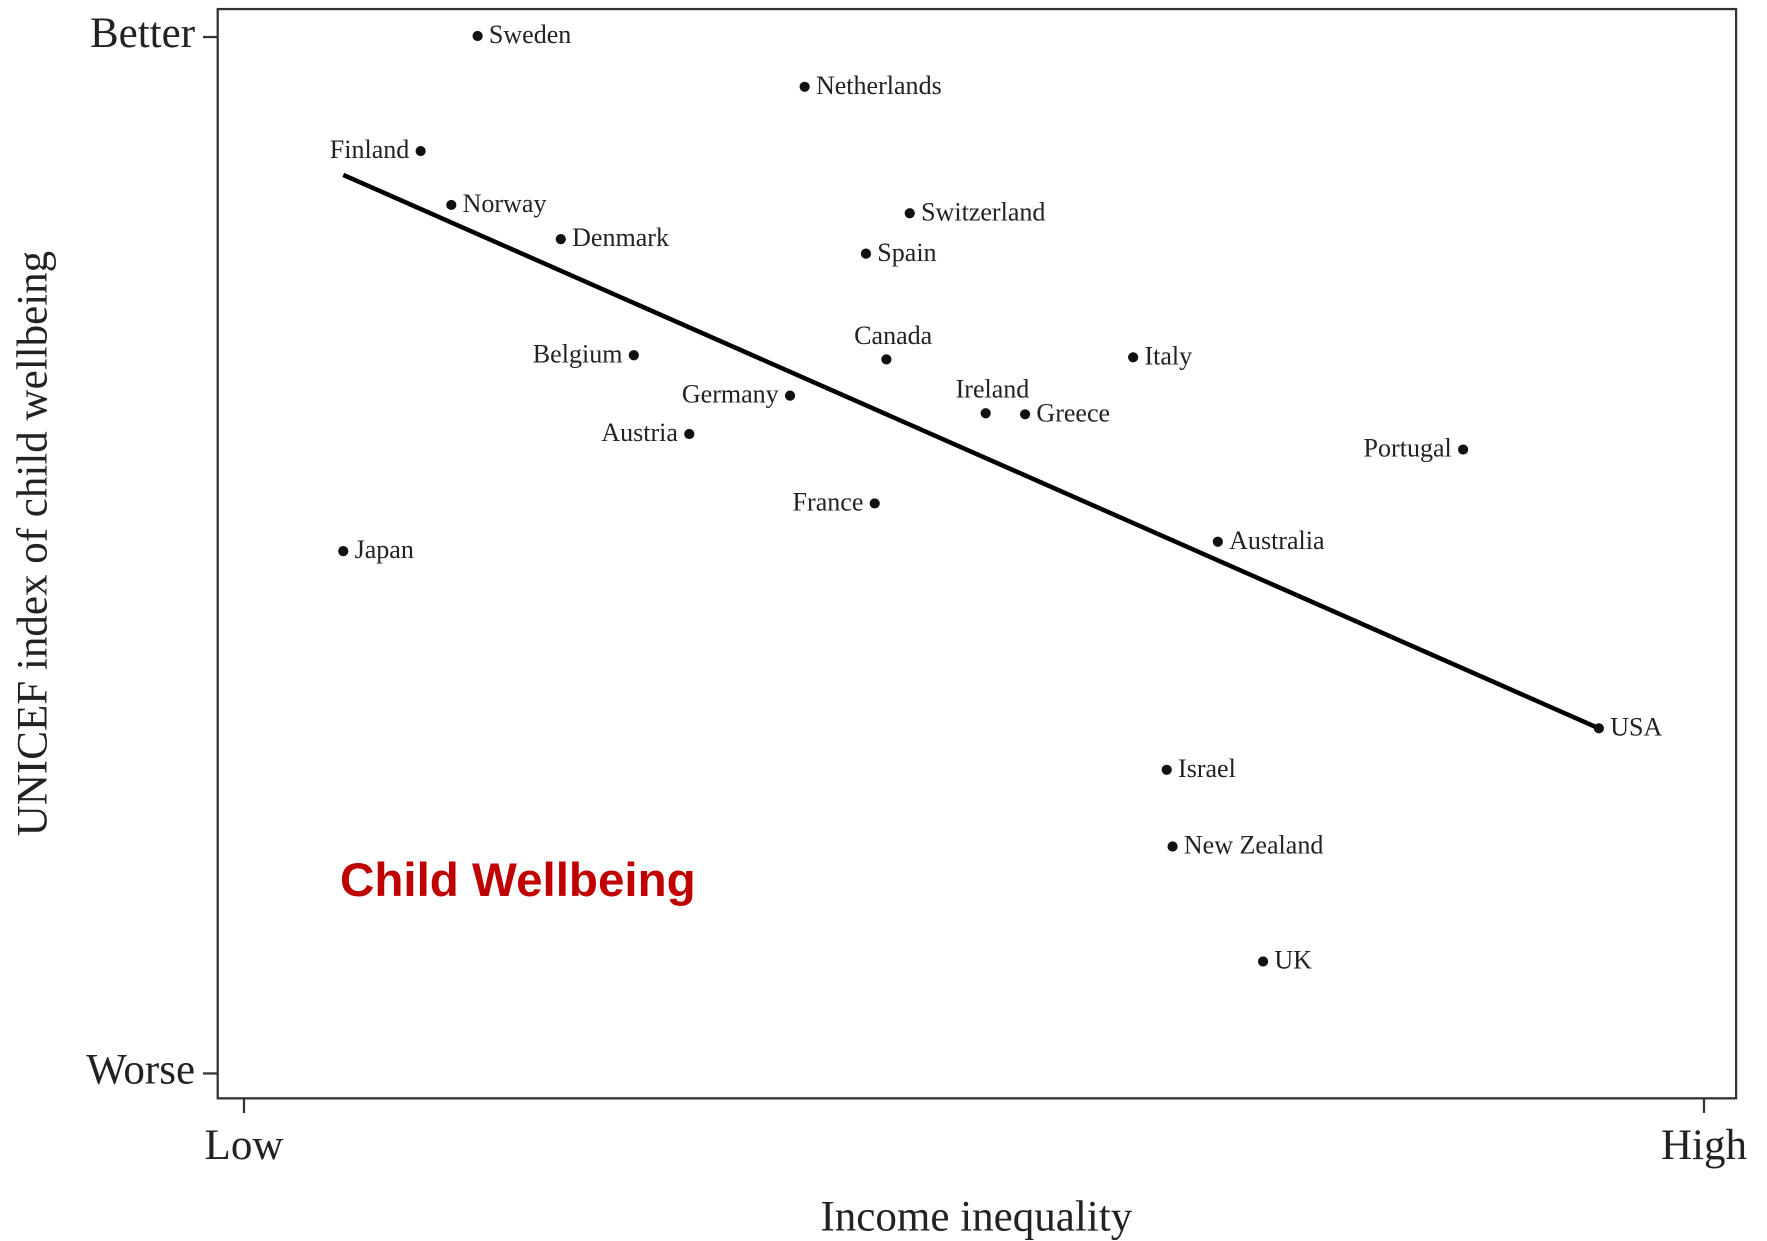  Describe the element at coordinates (1277, 540) in the screenshot. I see `point-label: Australia` at that location.